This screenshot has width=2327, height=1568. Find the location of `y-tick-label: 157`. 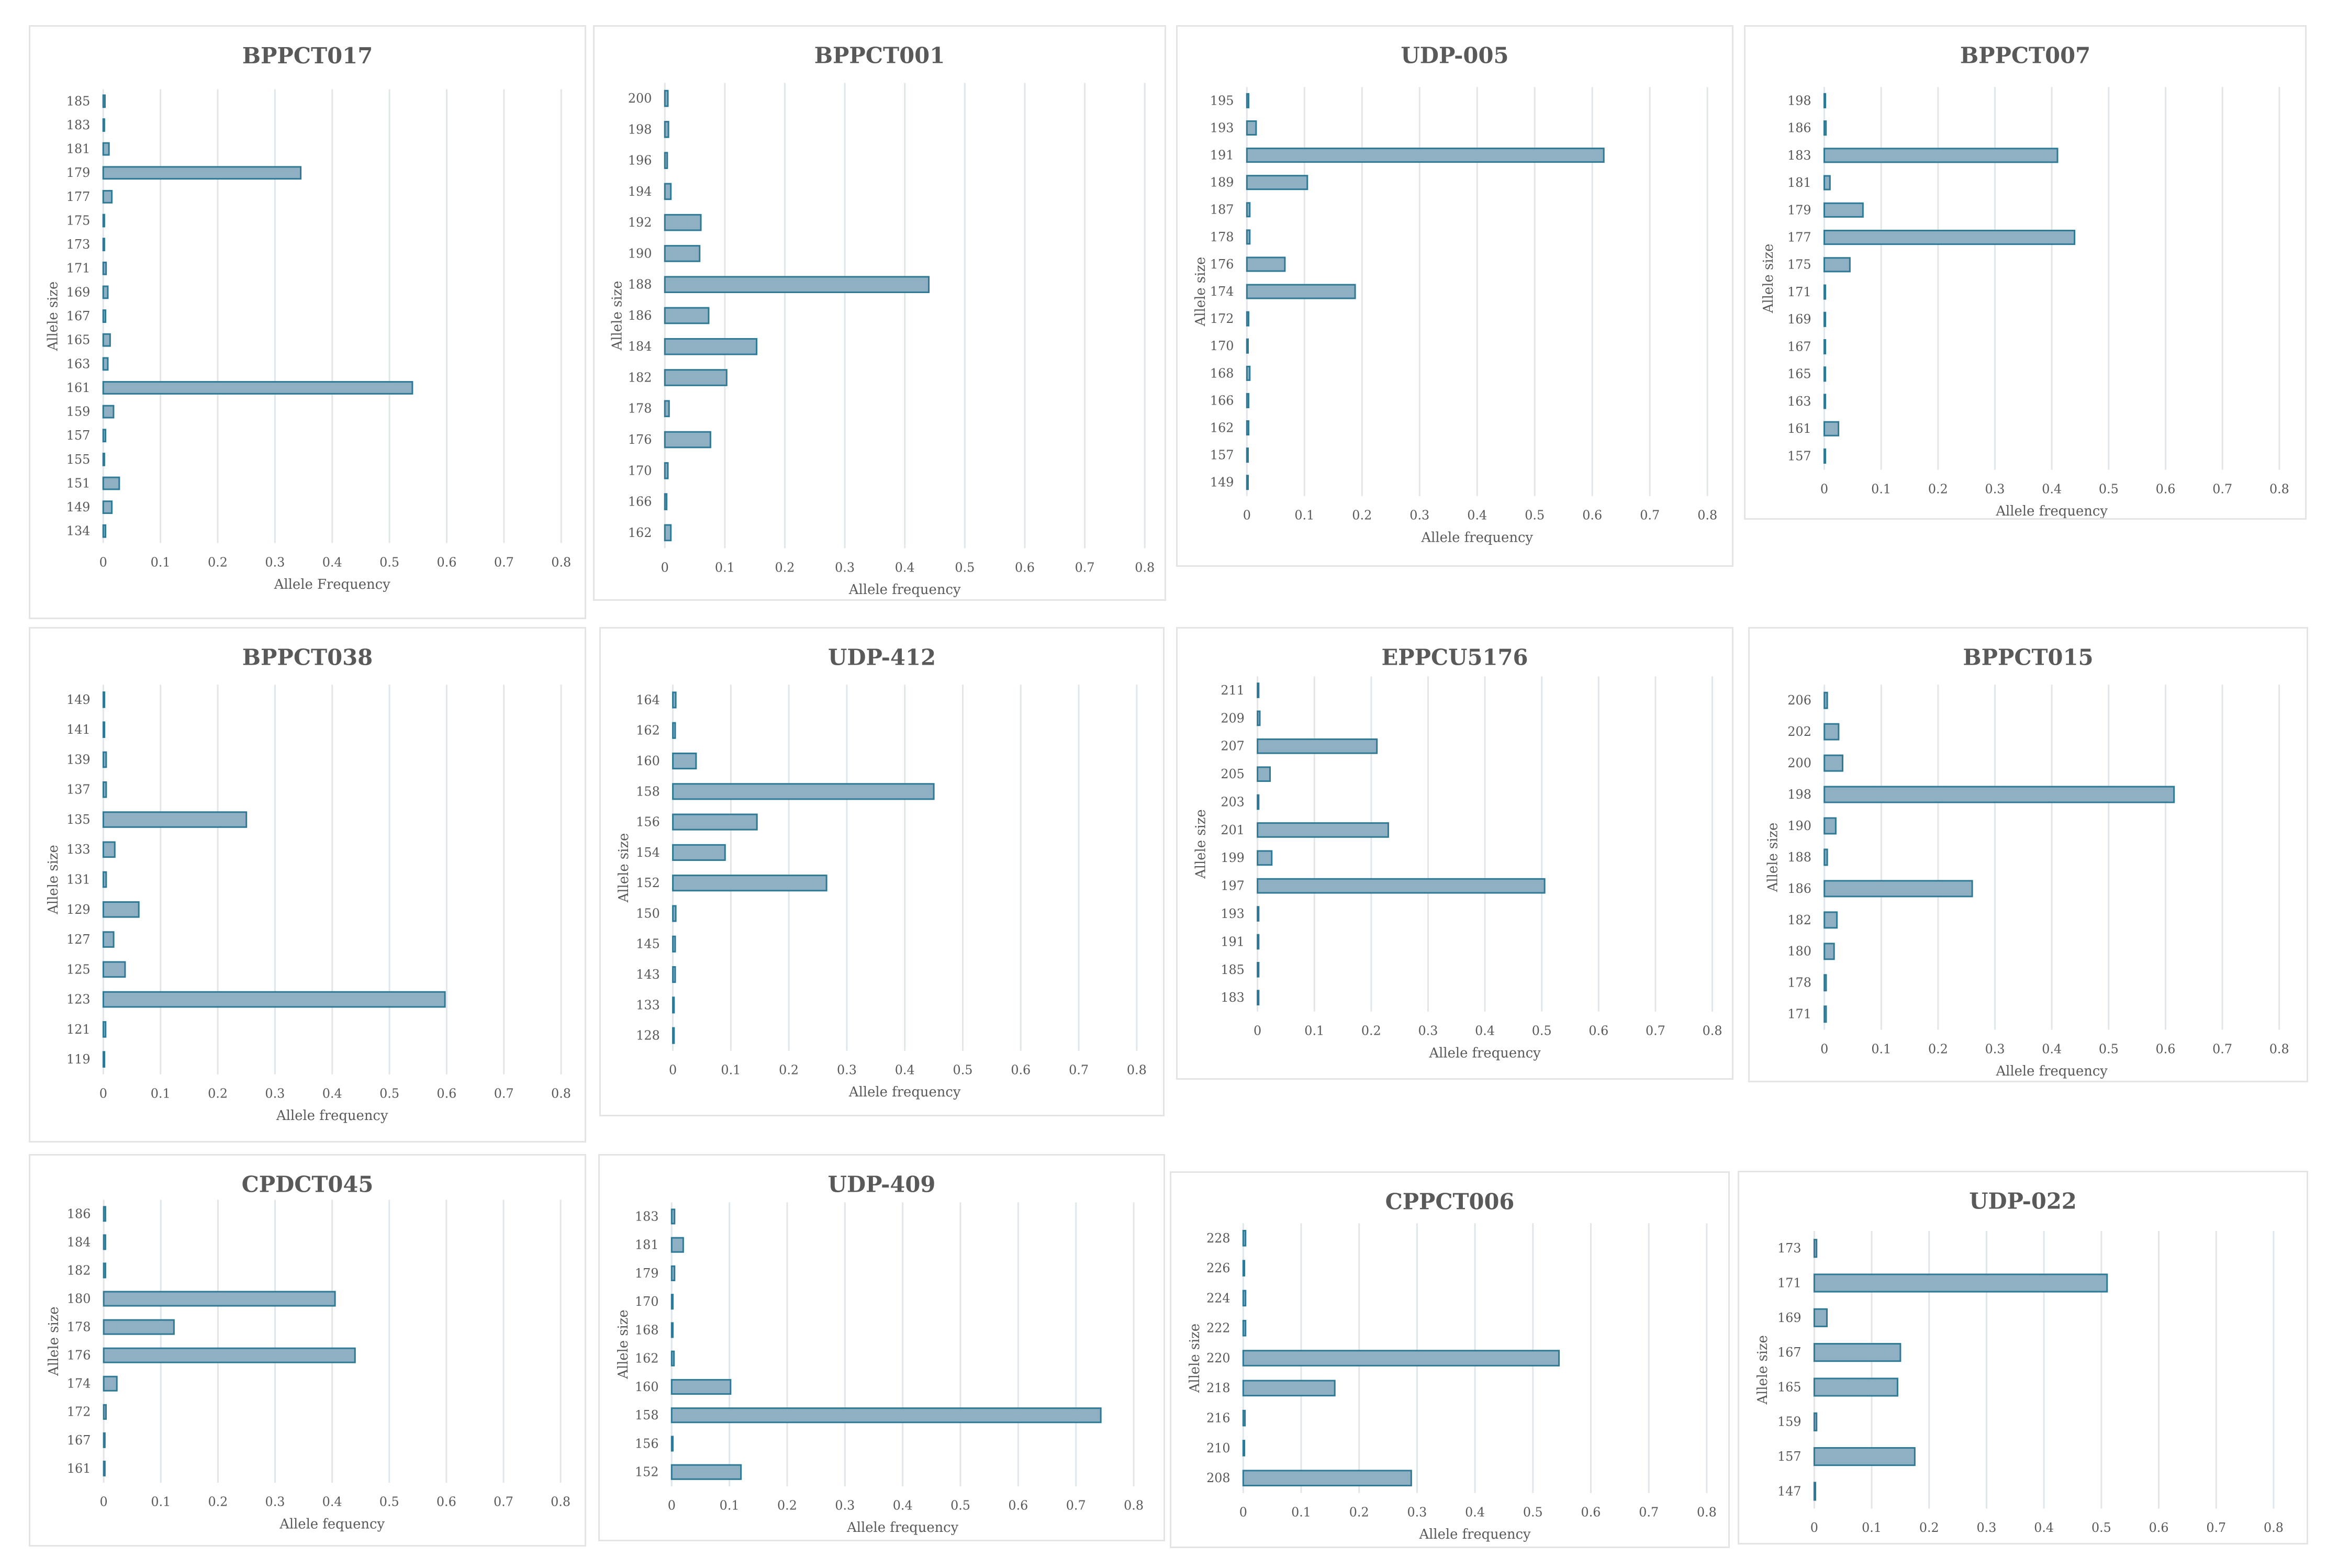

y-tick-label: 157 is located at coordinates (1222, 455).